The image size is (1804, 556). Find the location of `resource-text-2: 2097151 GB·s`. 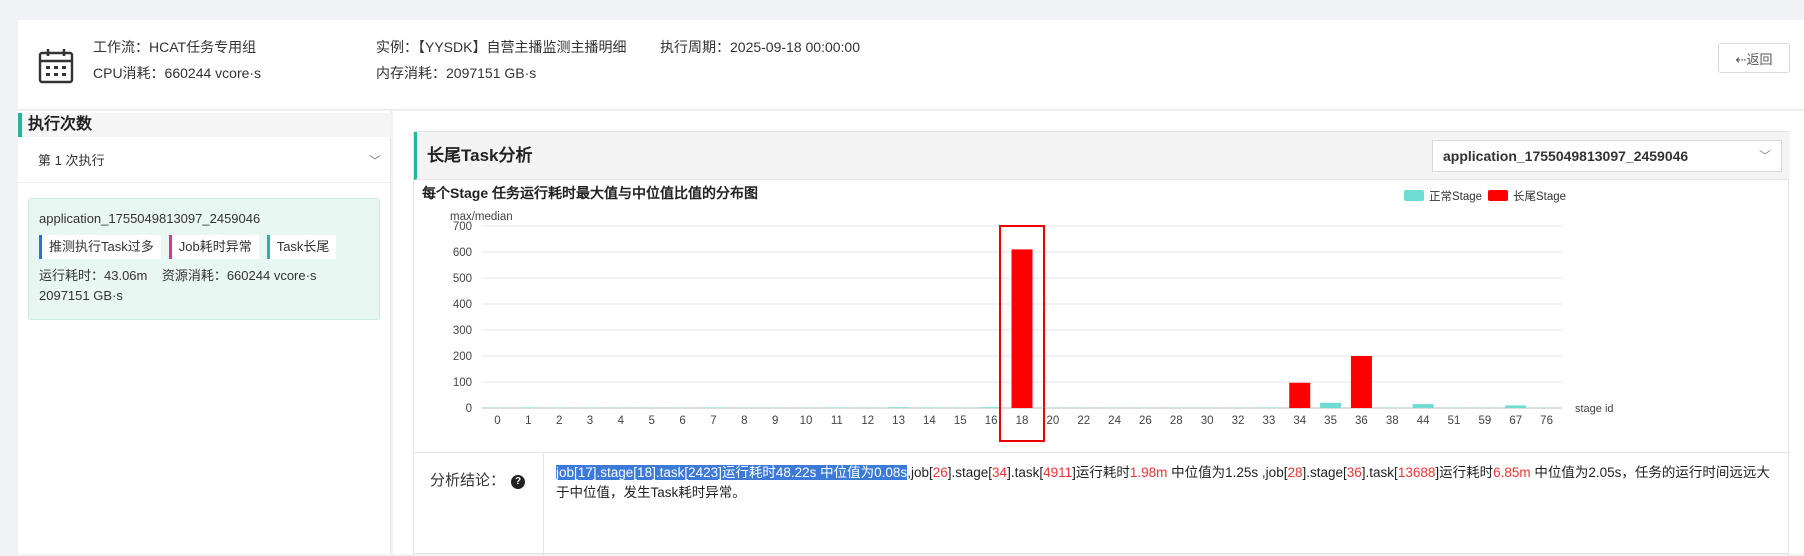

resource-text-2: 2097151 GB·s is located at coordinates (204, 296).